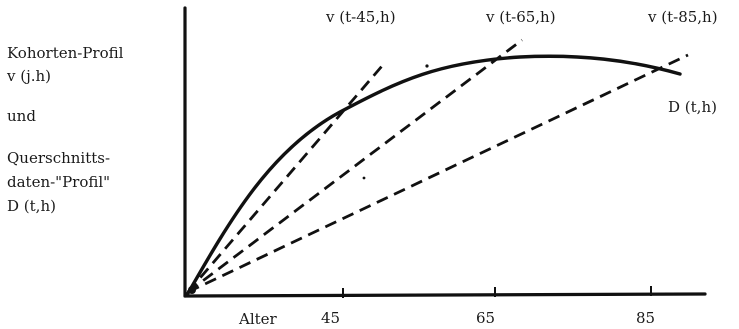 Image resolution: width=739 pixels, height=329 pixels. I want to click on curve-mark-dot, so click(427, 66).